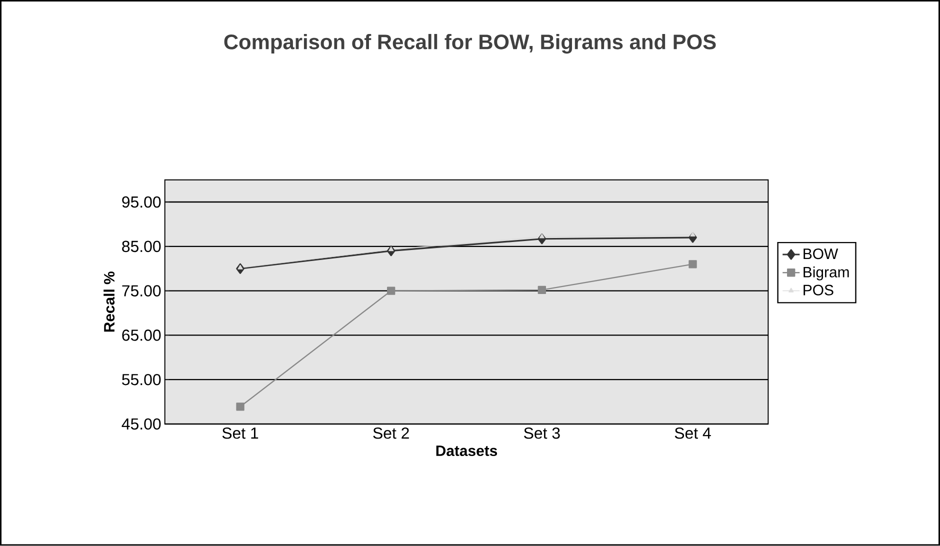  What do you see at coordinates (141, 335) in the screenshot?
I see `y-tick-label: 65.00` at bounding box center [141, 335].